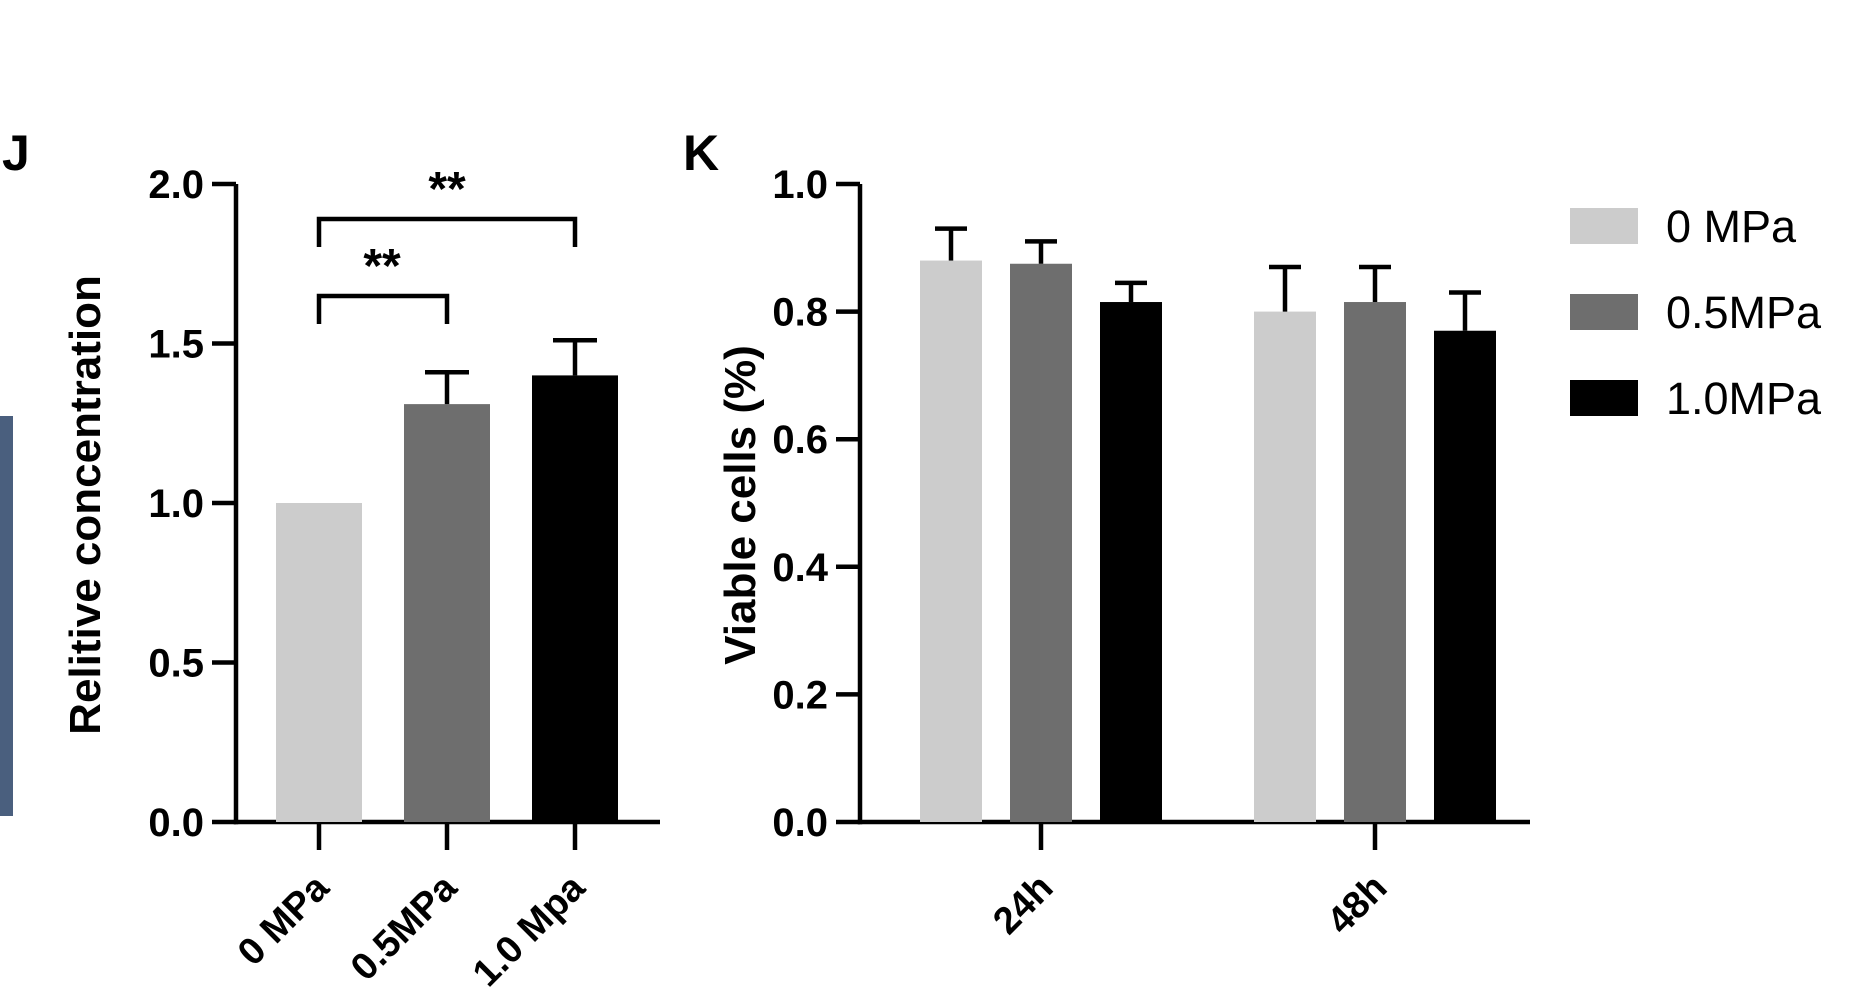 Image resolution: width=1859 pixels, height=1005 pixels. I want to click on panel-j-y-tick-label: 0.0, so click(176, 823).